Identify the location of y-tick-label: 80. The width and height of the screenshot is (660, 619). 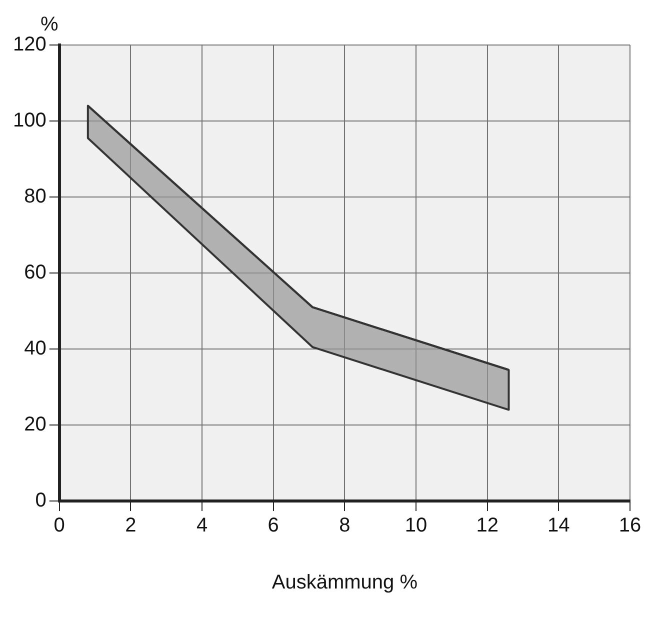
(35, 197).